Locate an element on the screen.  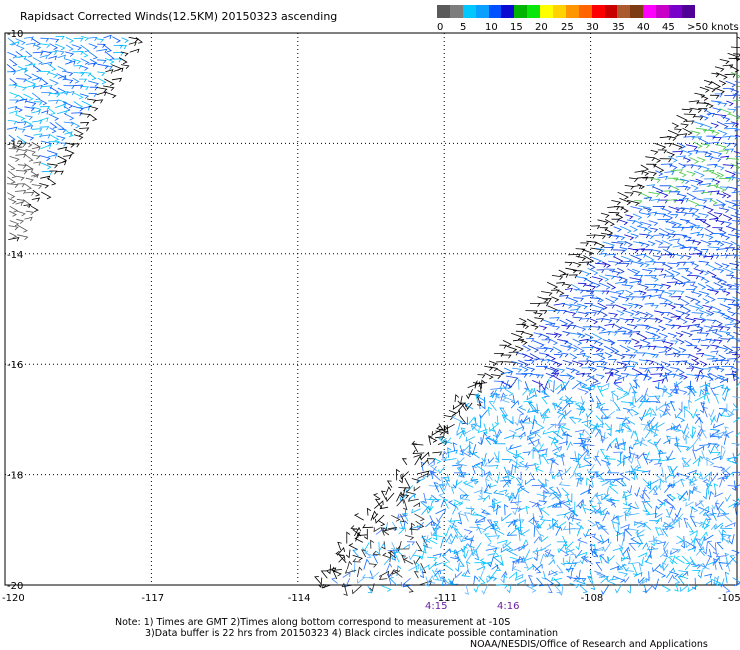
legend-swatch is located at coordinates (547, 11).